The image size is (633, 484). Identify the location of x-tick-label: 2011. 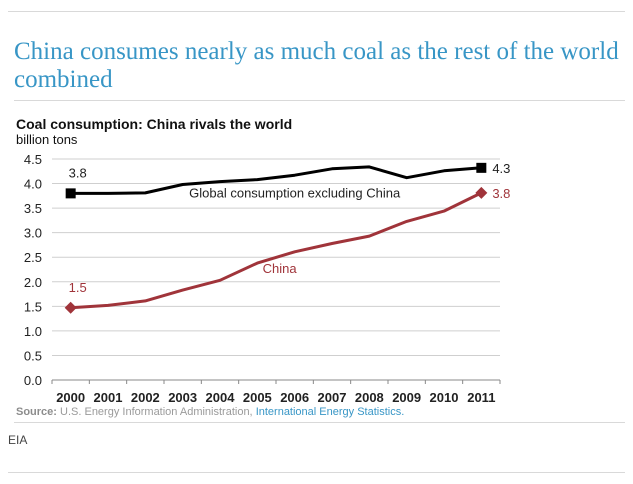
(481, 397).